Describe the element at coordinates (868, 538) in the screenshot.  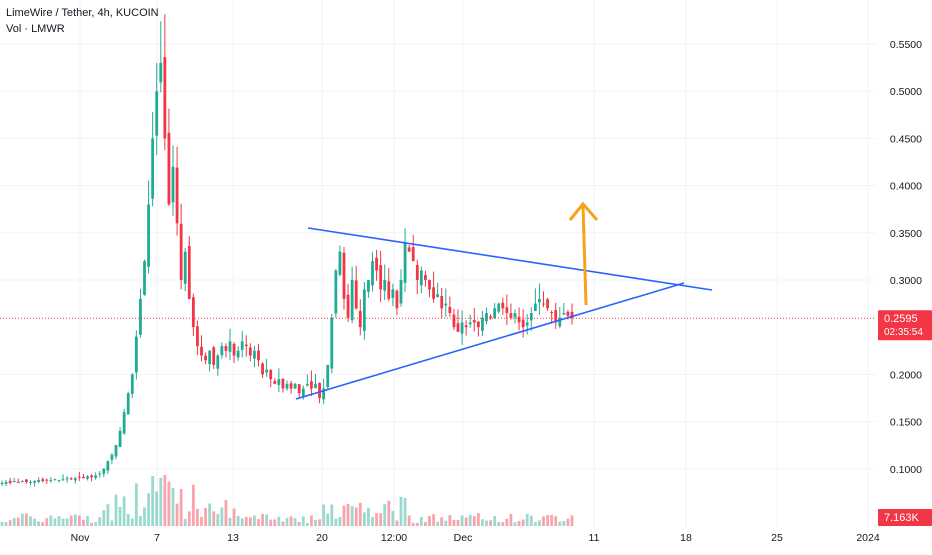
I see `time-tick-label: 2024` at that location.